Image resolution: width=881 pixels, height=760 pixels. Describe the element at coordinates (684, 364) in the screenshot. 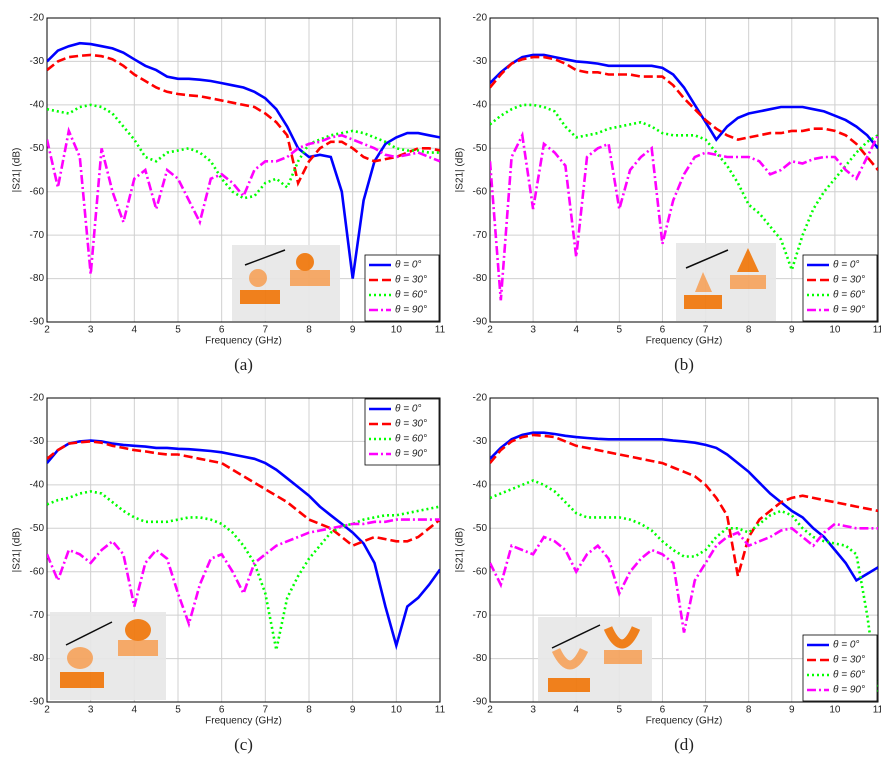

I see `caption: (b)` at that location.